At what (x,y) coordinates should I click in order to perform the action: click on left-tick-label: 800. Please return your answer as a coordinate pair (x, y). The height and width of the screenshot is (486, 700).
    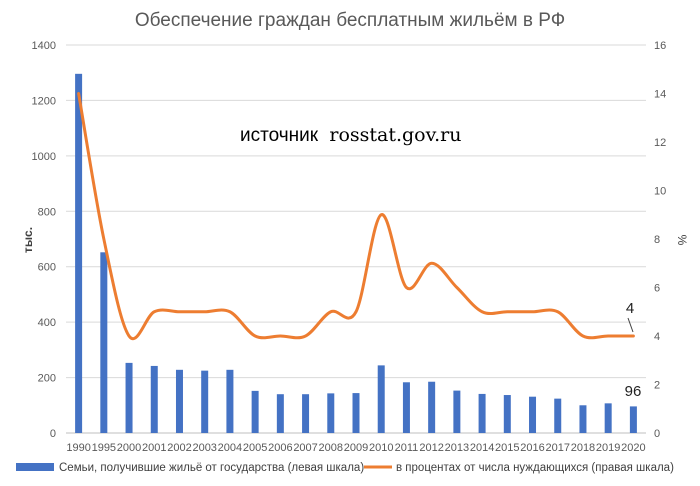
    Looking at the image, I should click on (47, 212).